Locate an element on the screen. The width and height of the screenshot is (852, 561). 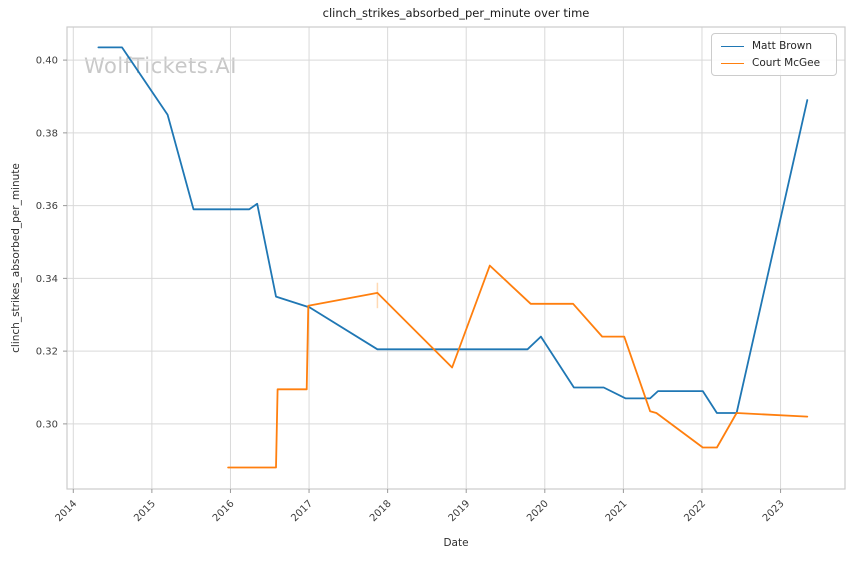
legend-item-matt-brown: Matt Brown is located at coordinates (774, 46).